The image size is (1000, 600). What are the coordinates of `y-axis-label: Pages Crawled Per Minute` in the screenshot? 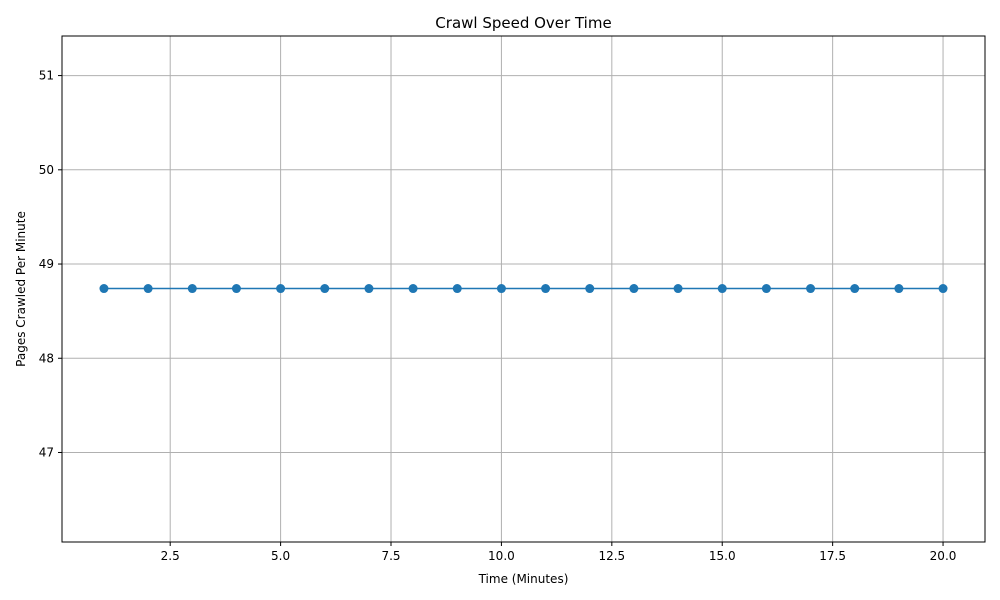 It's located at (21, 289).